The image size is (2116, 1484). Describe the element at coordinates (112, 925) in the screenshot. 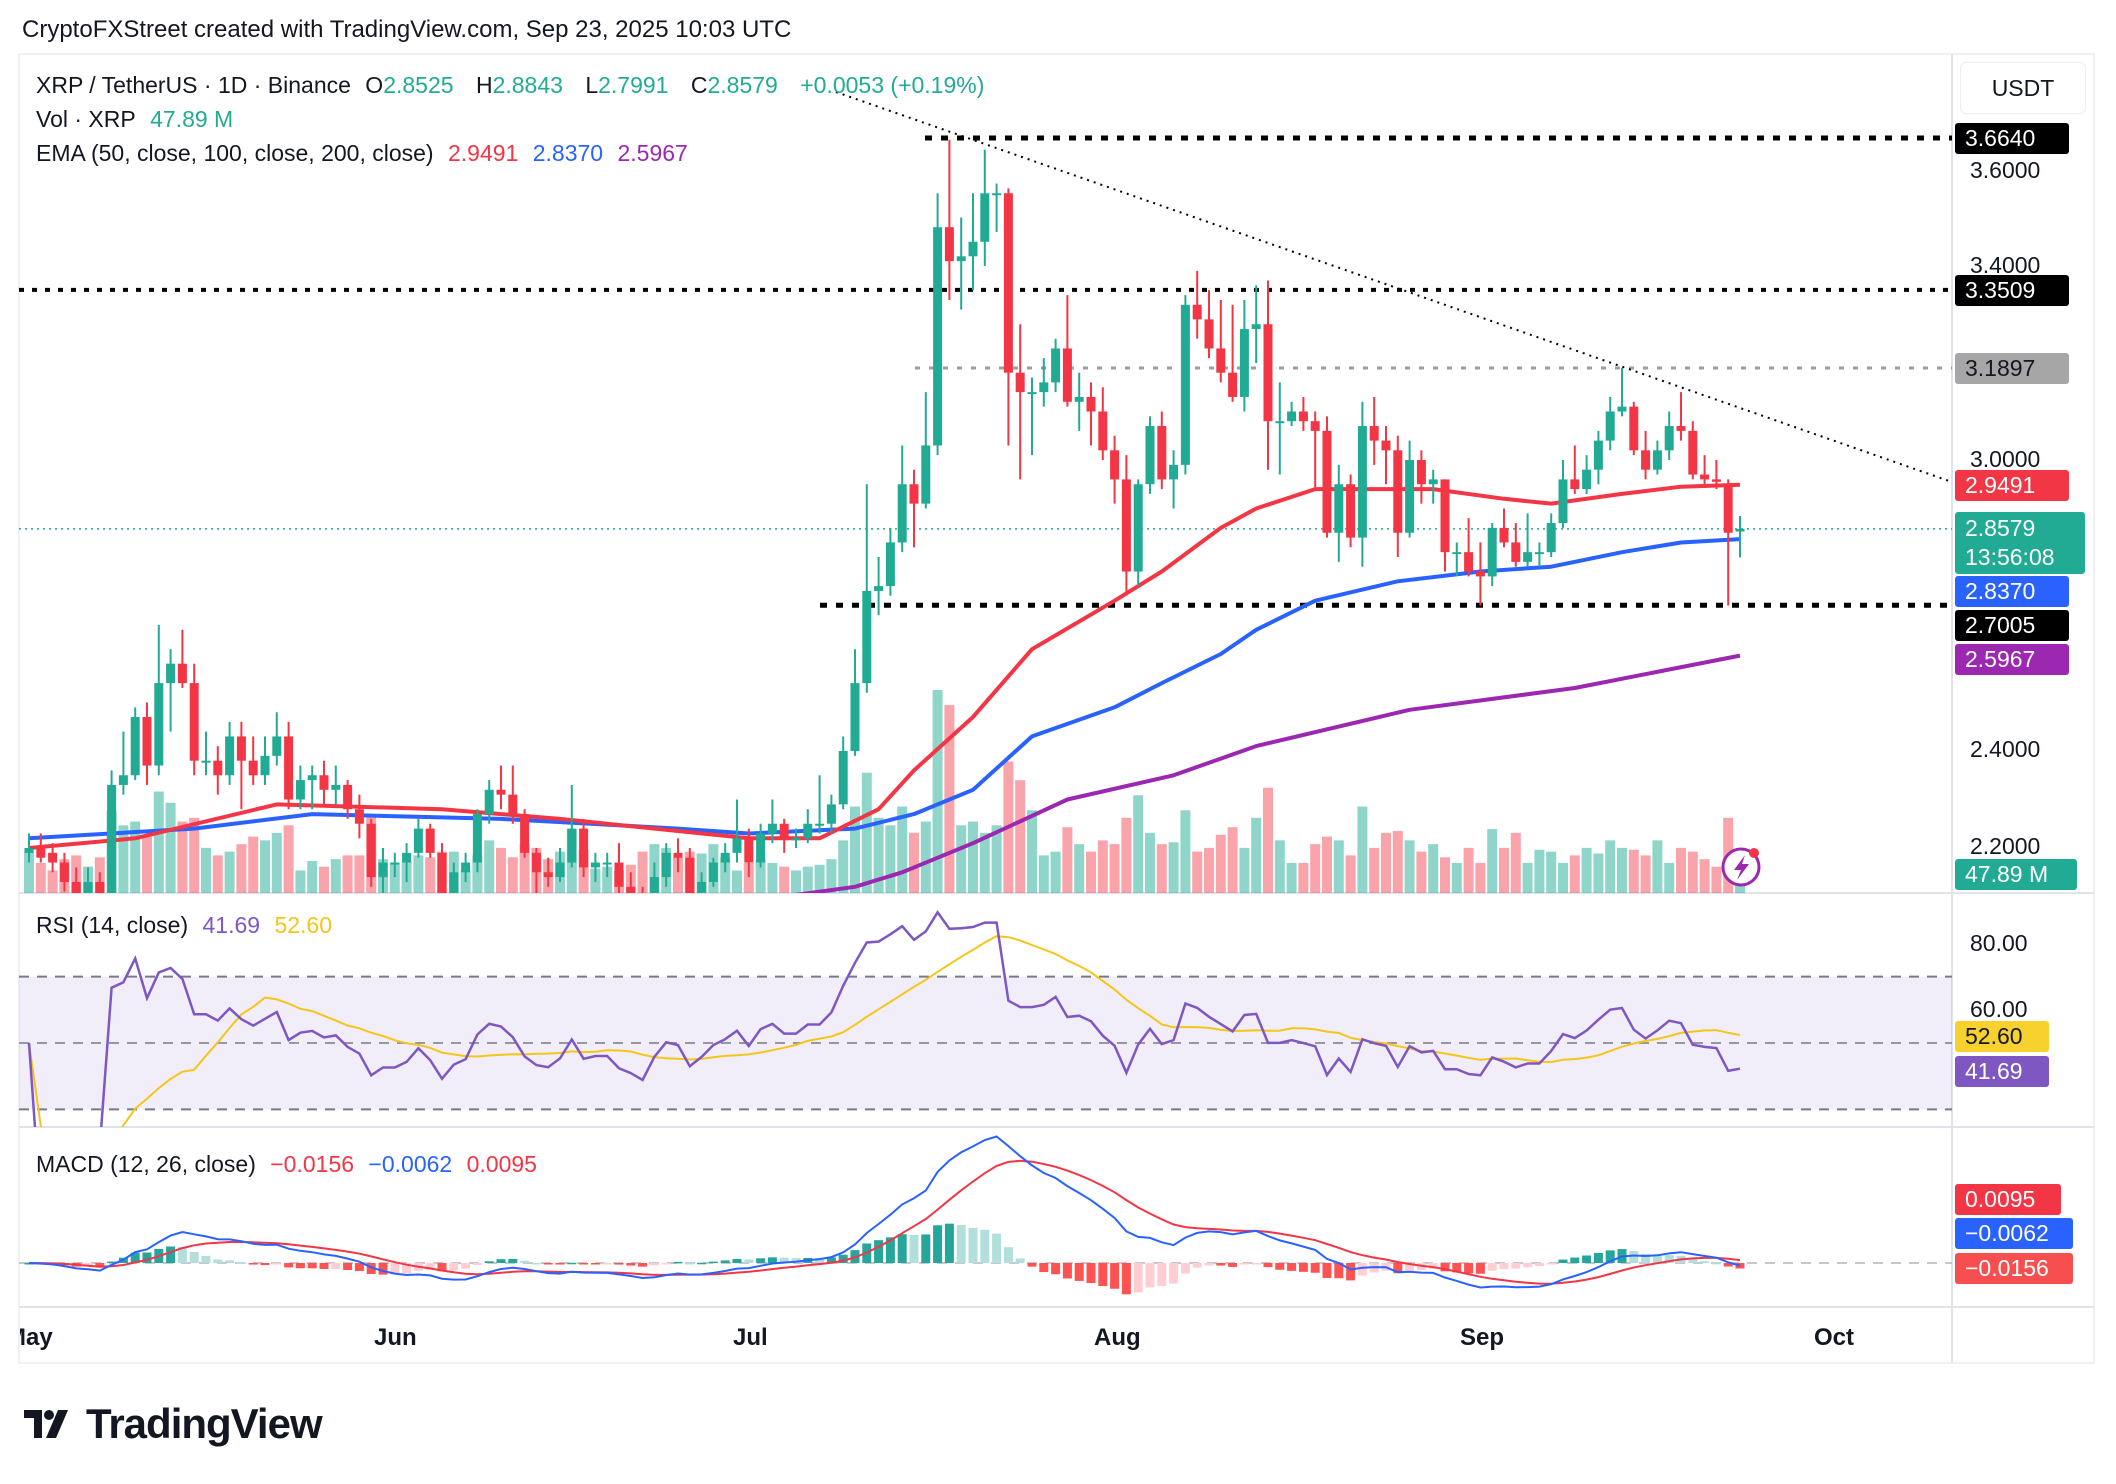

I see `rsi-label: RSI (14, close)` at that location.